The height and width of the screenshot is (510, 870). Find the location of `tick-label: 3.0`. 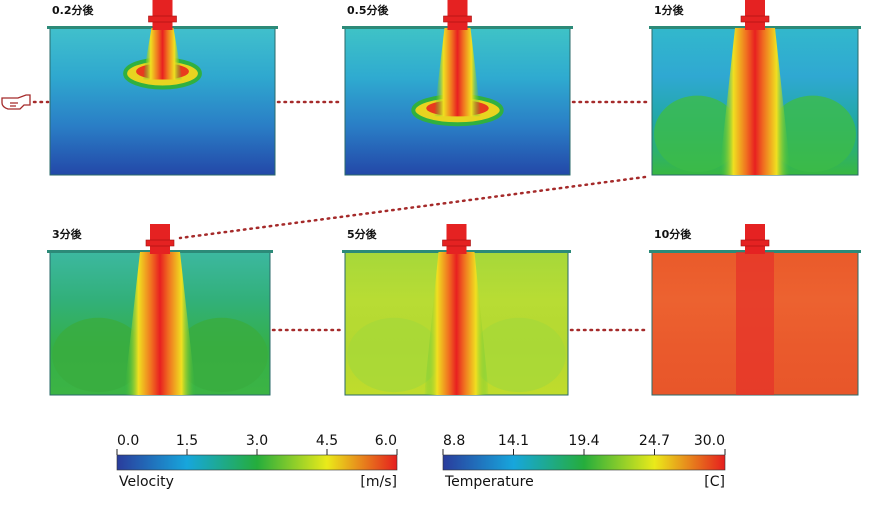

tick-label: 3.0 is located at coordinates (257, 441).